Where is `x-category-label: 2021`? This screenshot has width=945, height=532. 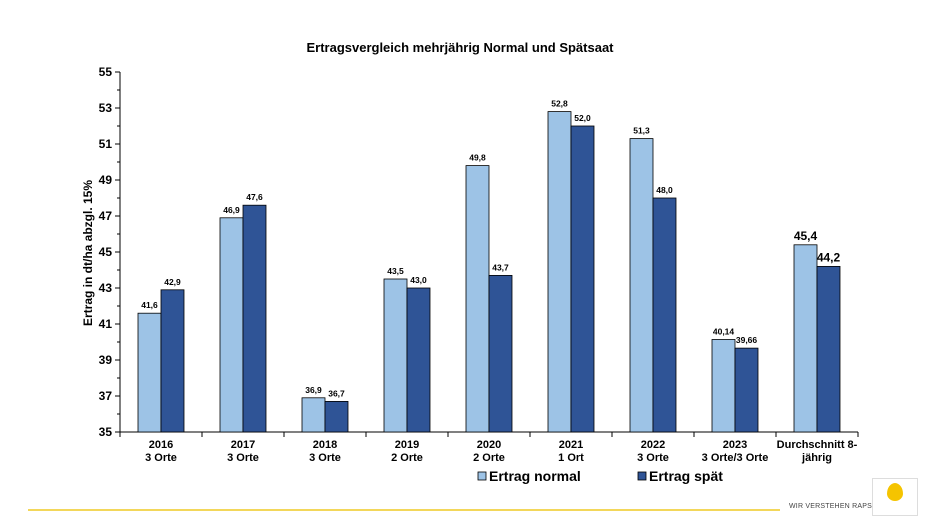 x-category-label: 2021 is located at coordinates (571, 445).